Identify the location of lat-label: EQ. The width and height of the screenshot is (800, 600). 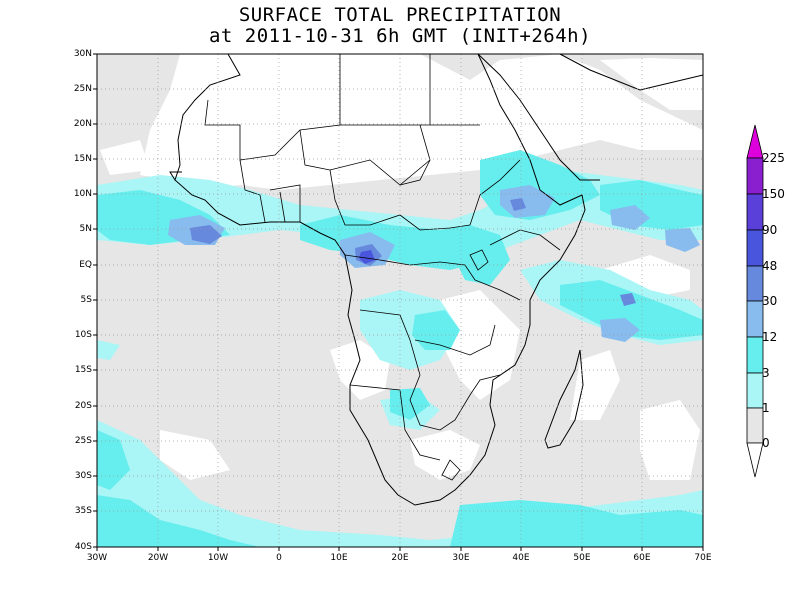
(85, 265).